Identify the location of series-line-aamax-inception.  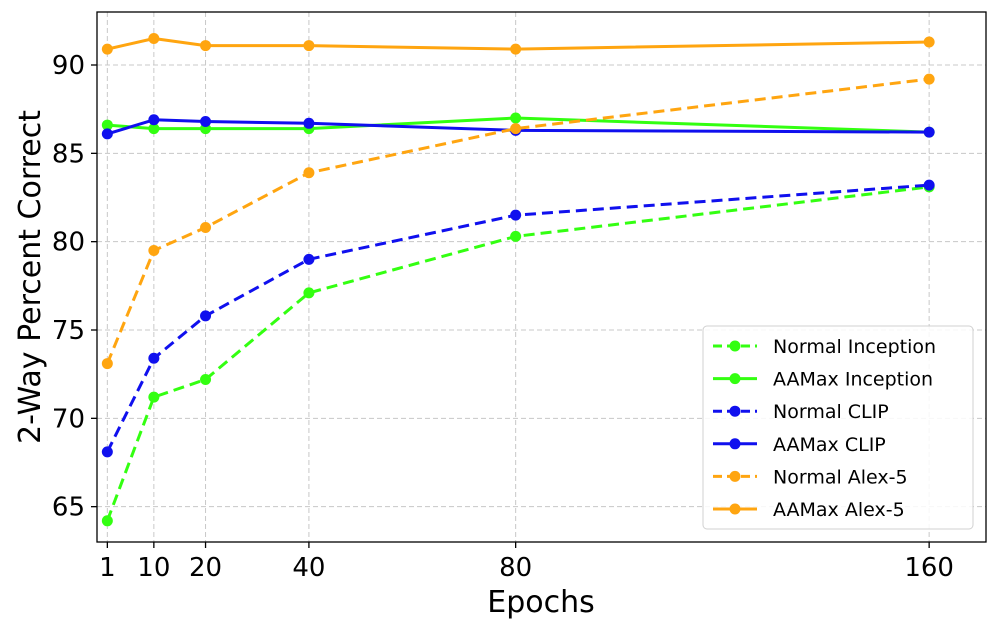
(518, 125).